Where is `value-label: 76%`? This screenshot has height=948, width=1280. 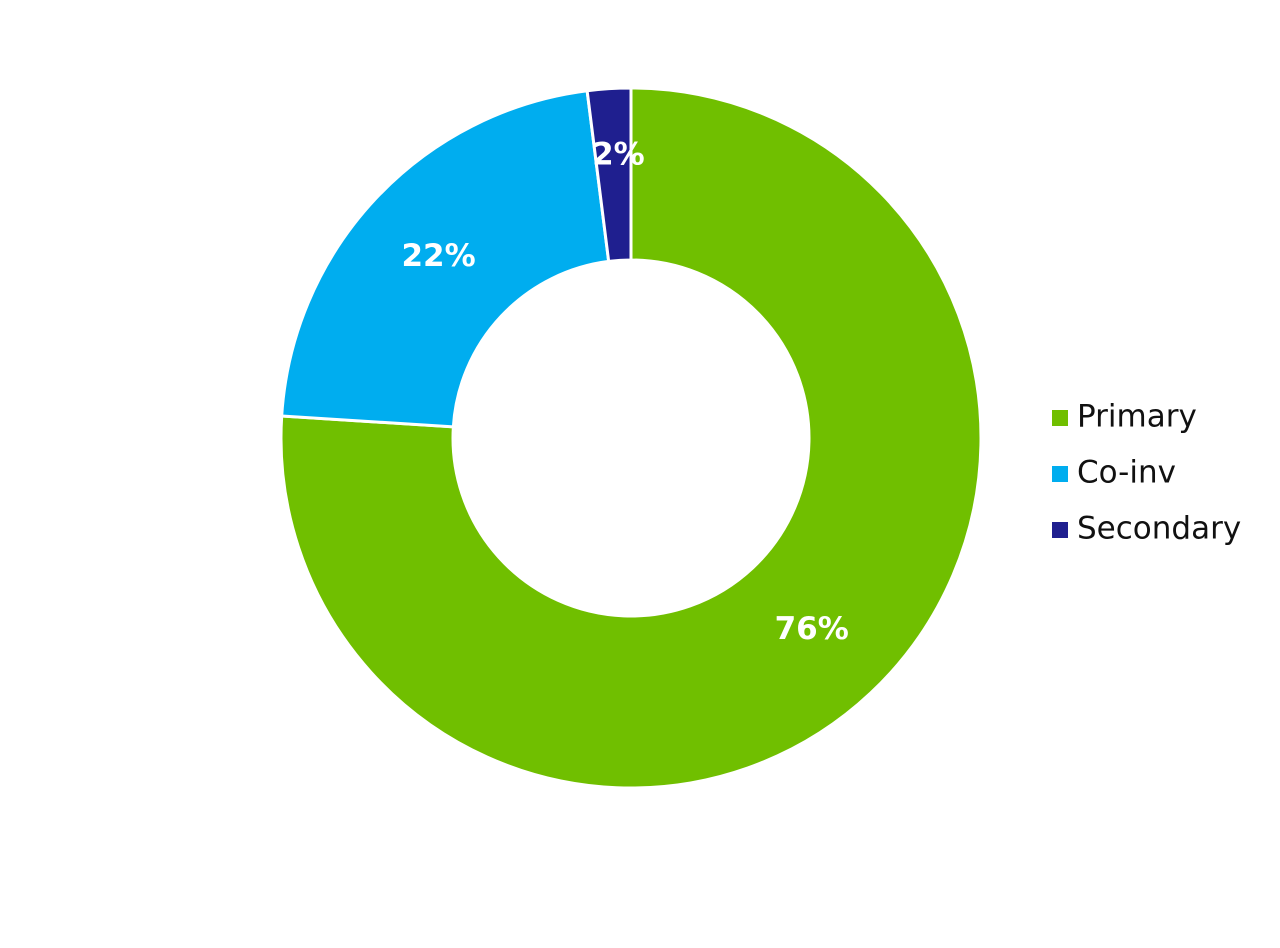 value-label: 76% is located at coordinates (812, 629).